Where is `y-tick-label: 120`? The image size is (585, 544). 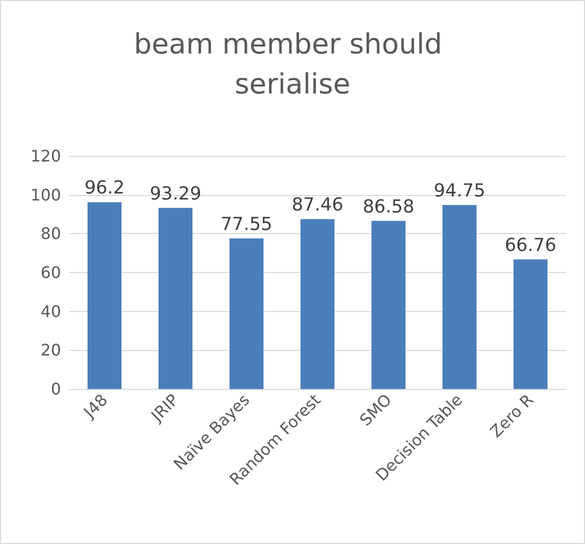
y-tick-label: 120 is located at coordinates (45, 156).